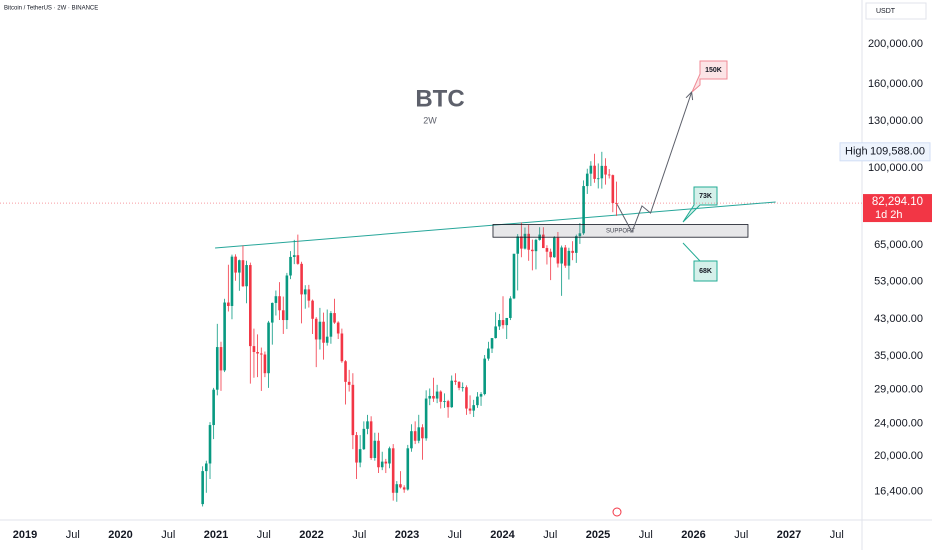 This screenshot has height=550, width=932. Describe the element at coordinates (216, 535) in the screenshot. I see `x-tick-label: 2021` at that location.